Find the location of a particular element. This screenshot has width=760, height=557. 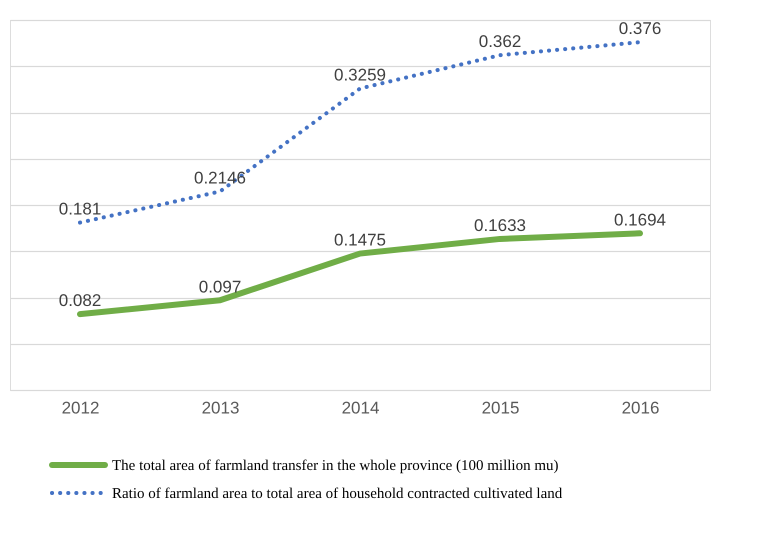

data-label: 0.097 is located at coordinates (220, 286).